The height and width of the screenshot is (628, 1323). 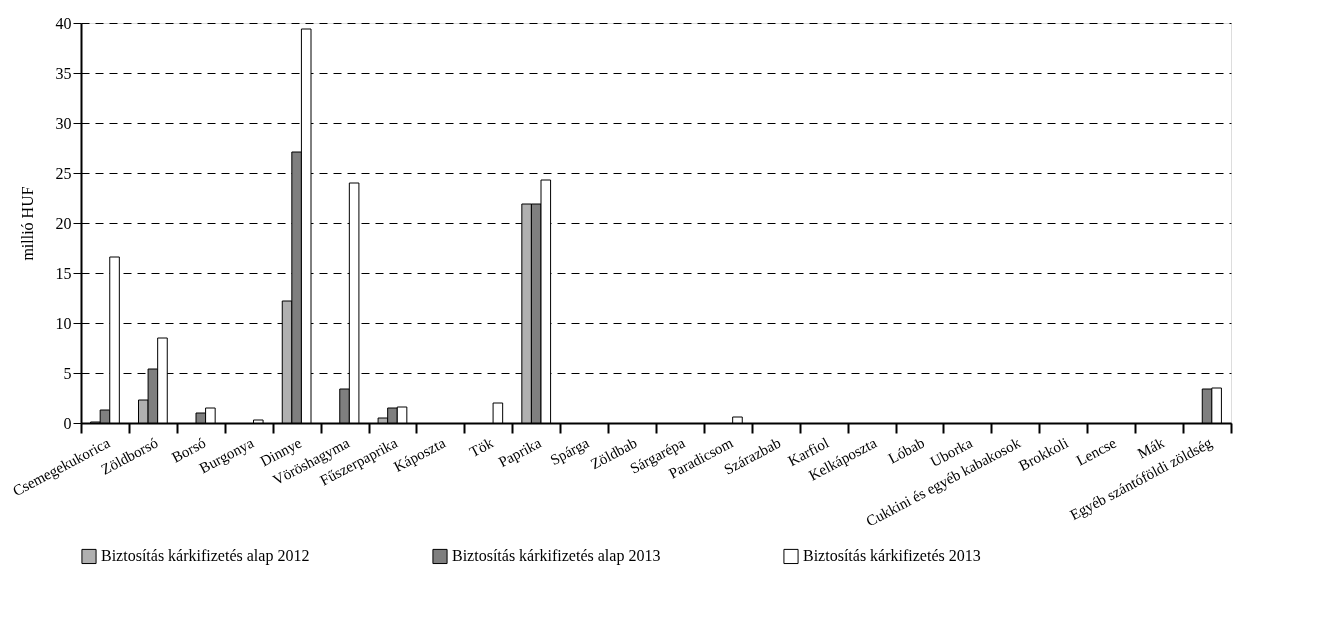 What do you see at coordinates (63, 73) in the screenshot?
I see `y-tick-label: 35` at bounding box center [63, 73].